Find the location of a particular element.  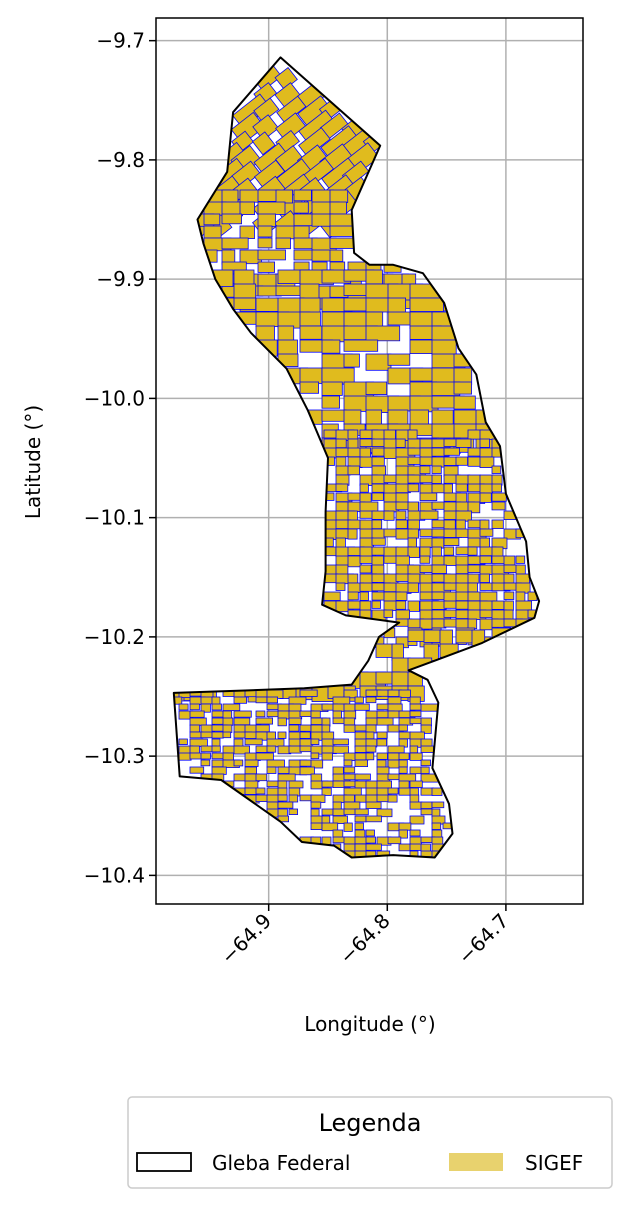

legend: Legenda Gleba Federal SIGEF is located at coordinates (370, 1142).